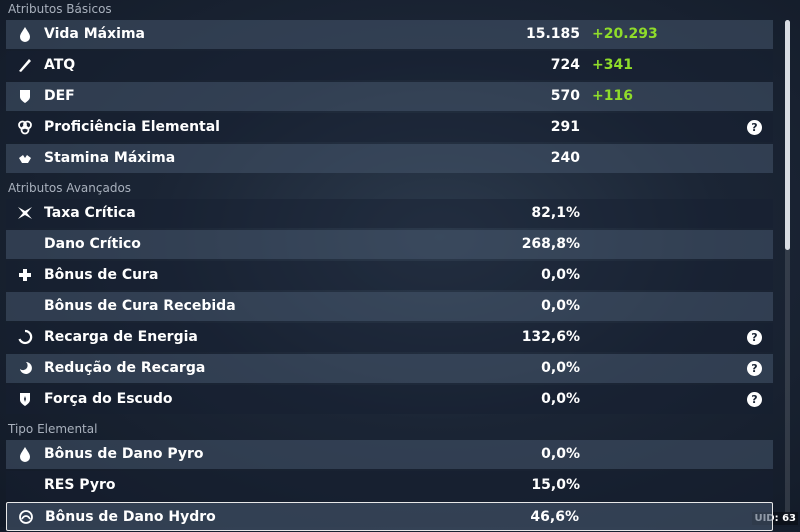  I want to click on scrollbar-thumb, so click(787, 135).